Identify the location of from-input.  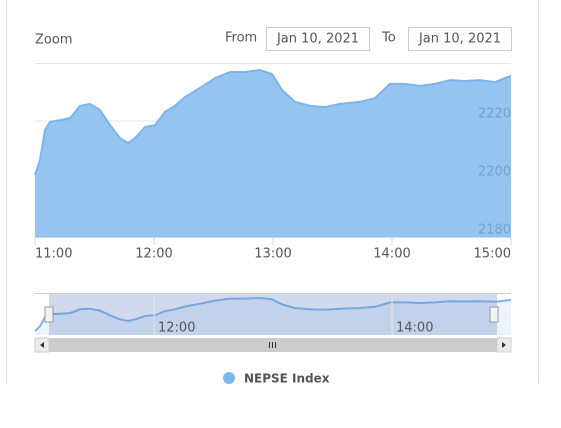
(318, 39).